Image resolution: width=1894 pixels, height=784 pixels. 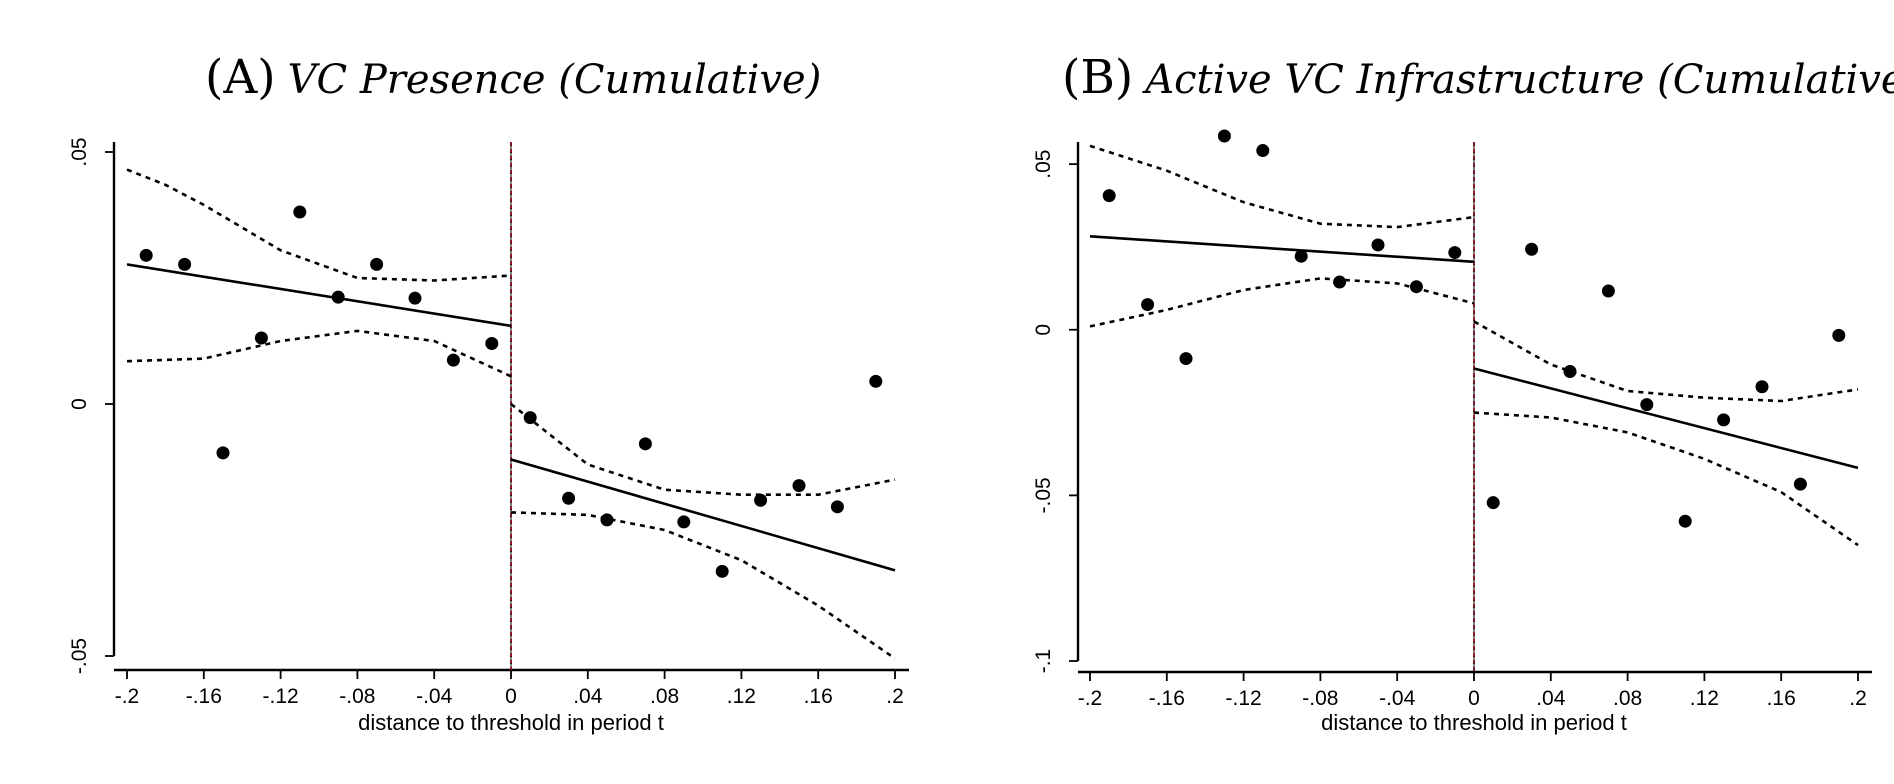 I want to click on y-tick-label: -.1, so click(x=1043, y=661).